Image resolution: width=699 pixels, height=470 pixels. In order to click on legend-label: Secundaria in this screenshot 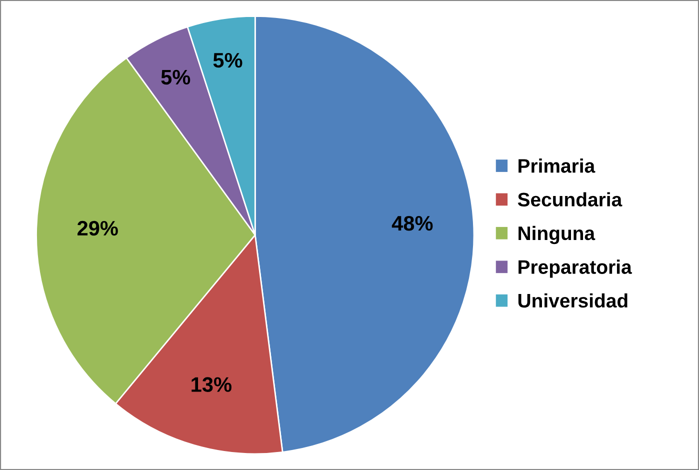, I will do `click(570, 199)`.